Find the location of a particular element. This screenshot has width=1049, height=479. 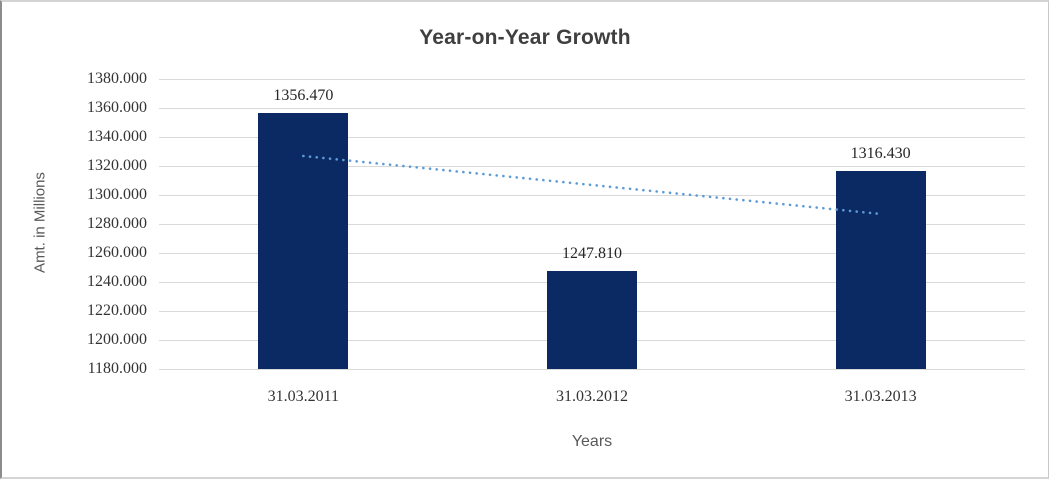

y-tick-label: 1260.000 is located at coordinates (117, 252).